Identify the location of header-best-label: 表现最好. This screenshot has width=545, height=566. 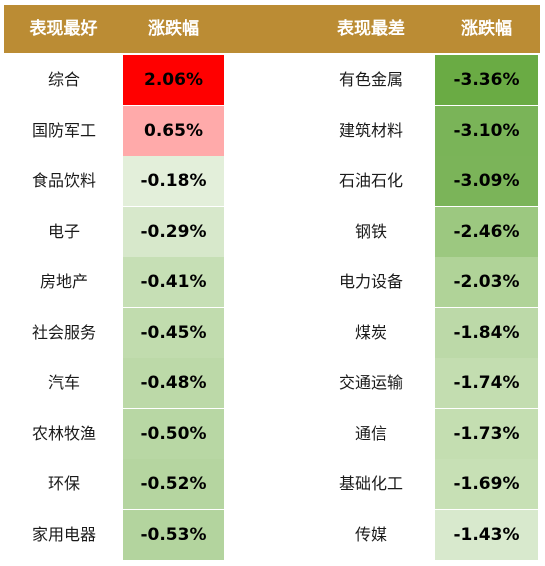
(63, 29).